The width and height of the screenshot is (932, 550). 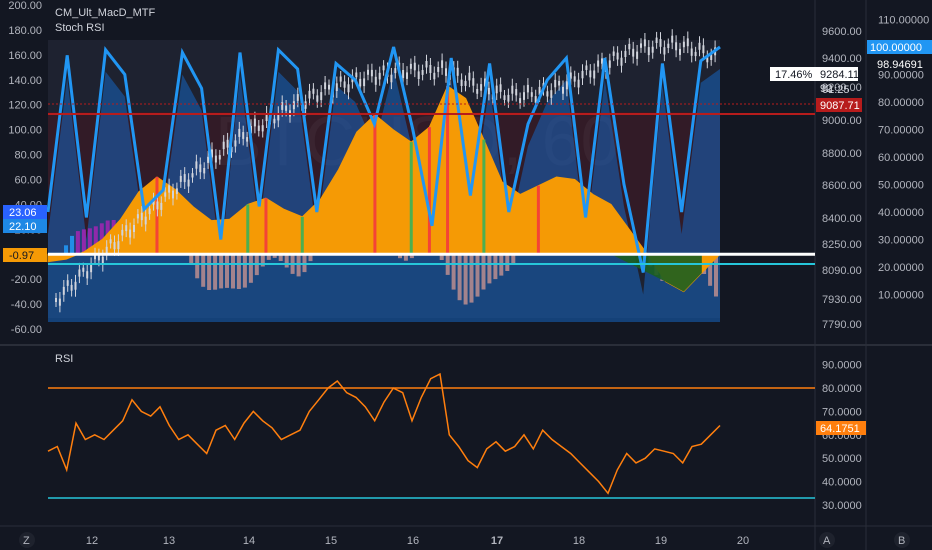 What do you see at coordinates (25, 56) in the screenshot?
I see `left-tick-label: 160.00` at bounding box center [25, 56].